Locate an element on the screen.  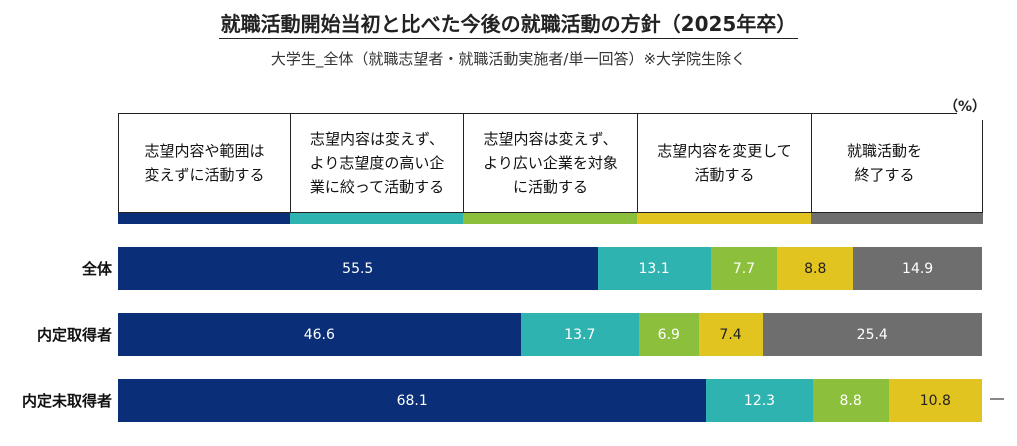
bar-segment: 14.9 is located at coordinates (917, 268).